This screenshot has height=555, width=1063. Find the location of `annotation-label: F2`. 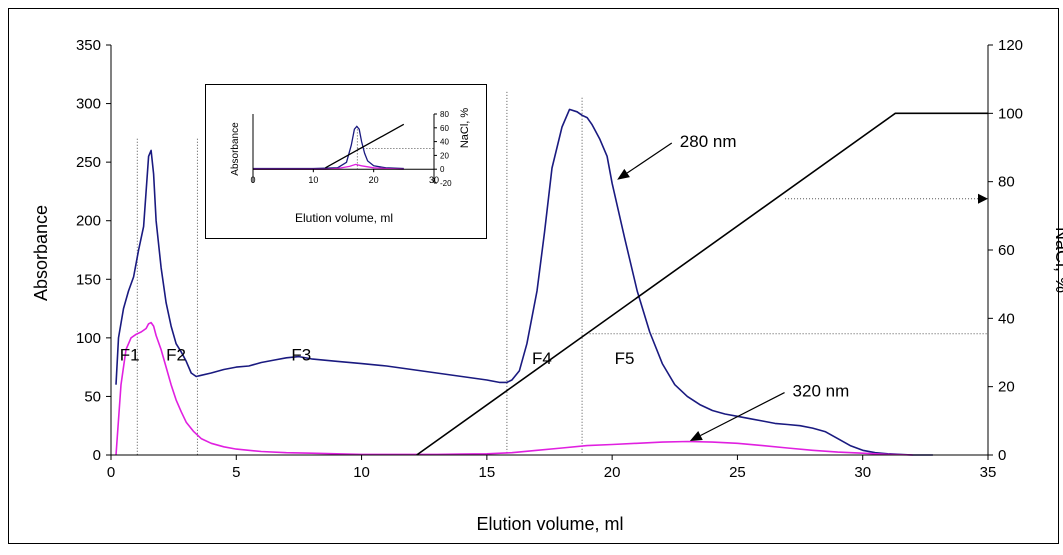

annotation-label: F2 is located at coordinates (176, 354).